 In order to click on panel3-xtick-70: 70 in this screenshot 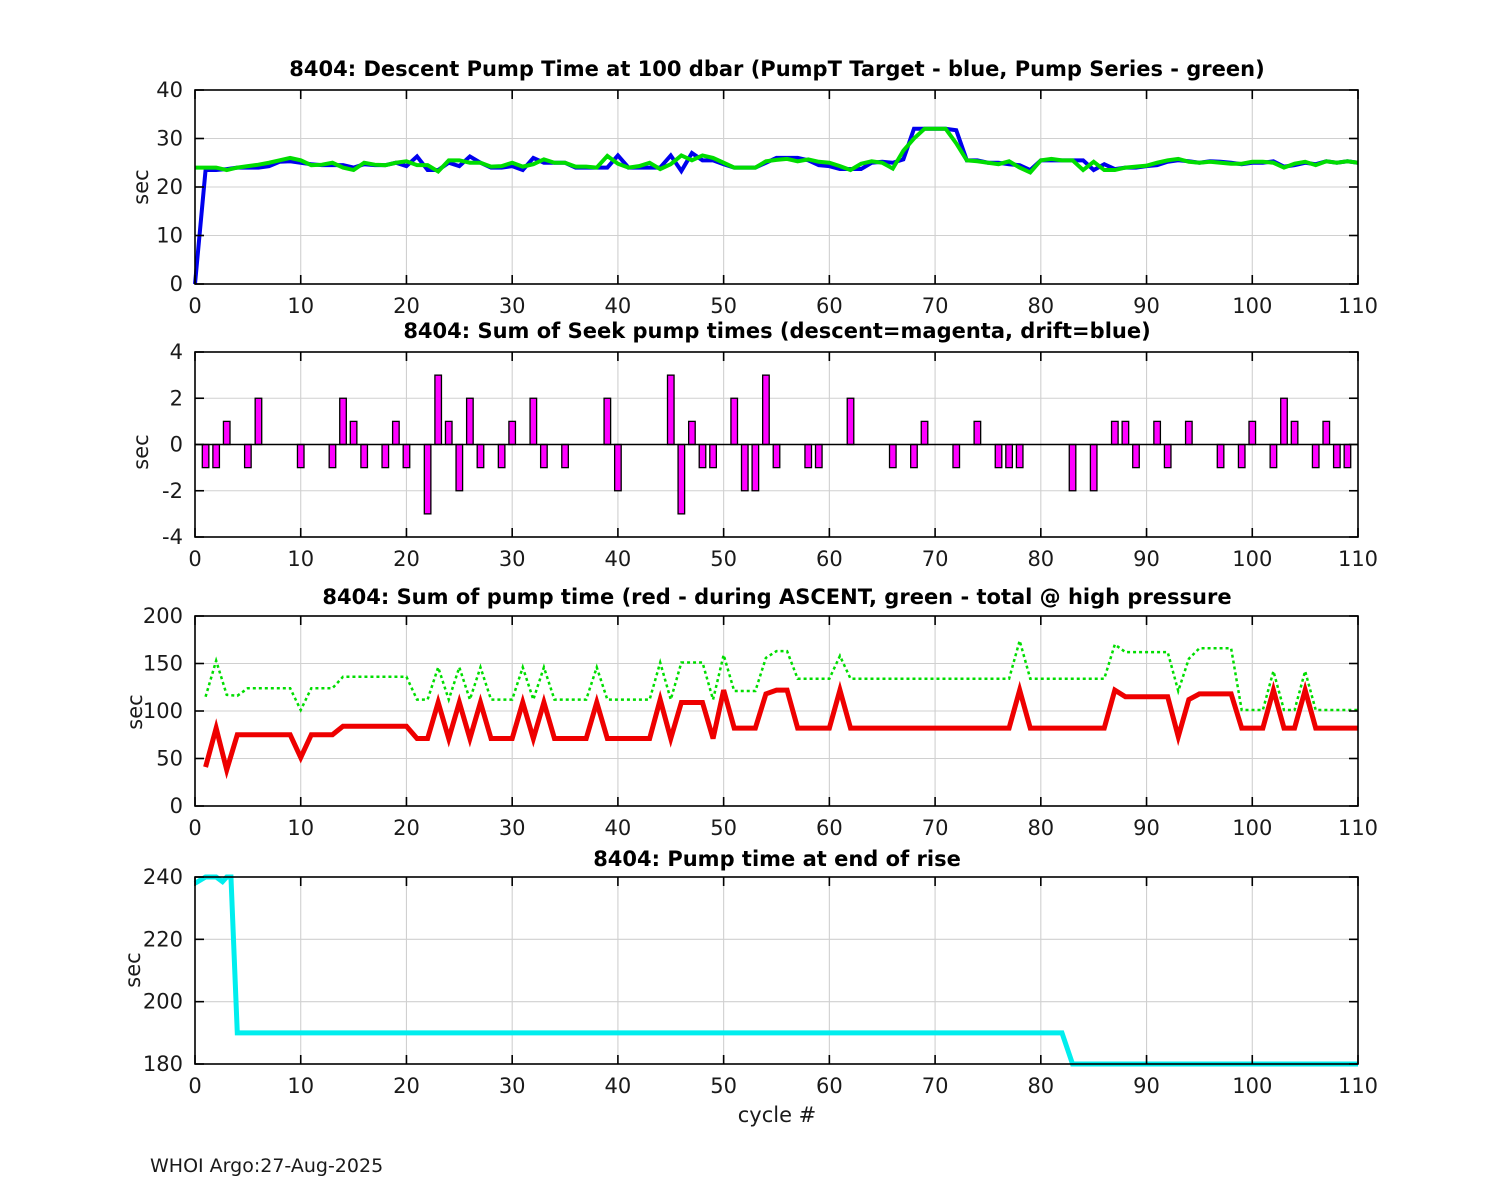, I will do `click(935, 828)`.